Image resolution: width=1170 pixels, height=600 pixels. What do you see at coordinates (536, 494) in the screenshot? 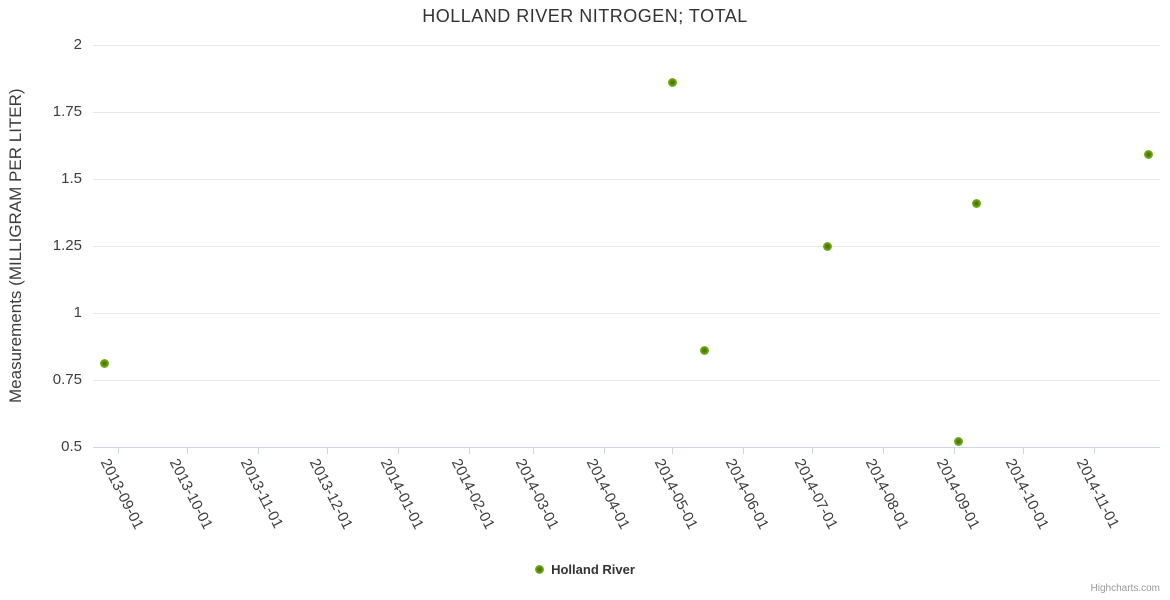
I see `x-axis-tick-label: 2014-03-01` at bounding box center [536, 494].